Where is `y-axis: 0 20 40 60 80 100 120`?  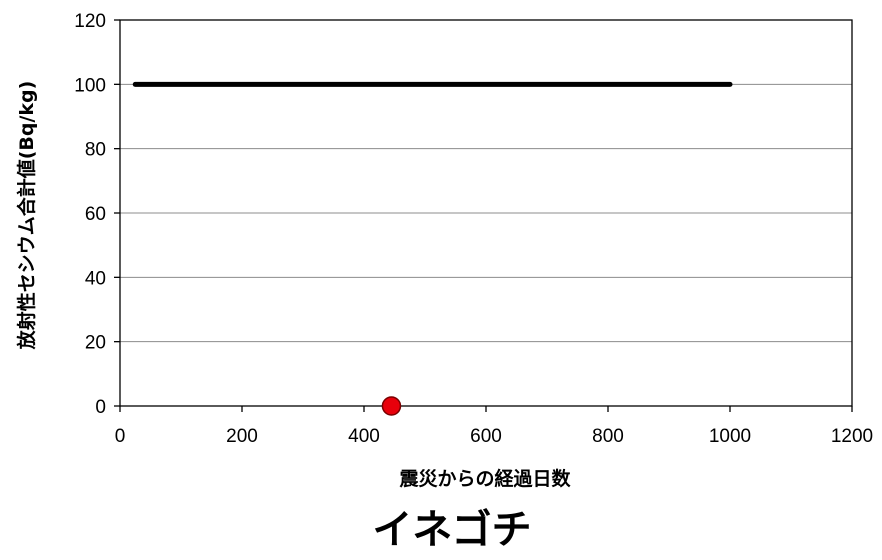
y-axis: 0 20 40 60 80 100 120 is located at coordinates (97, 214).